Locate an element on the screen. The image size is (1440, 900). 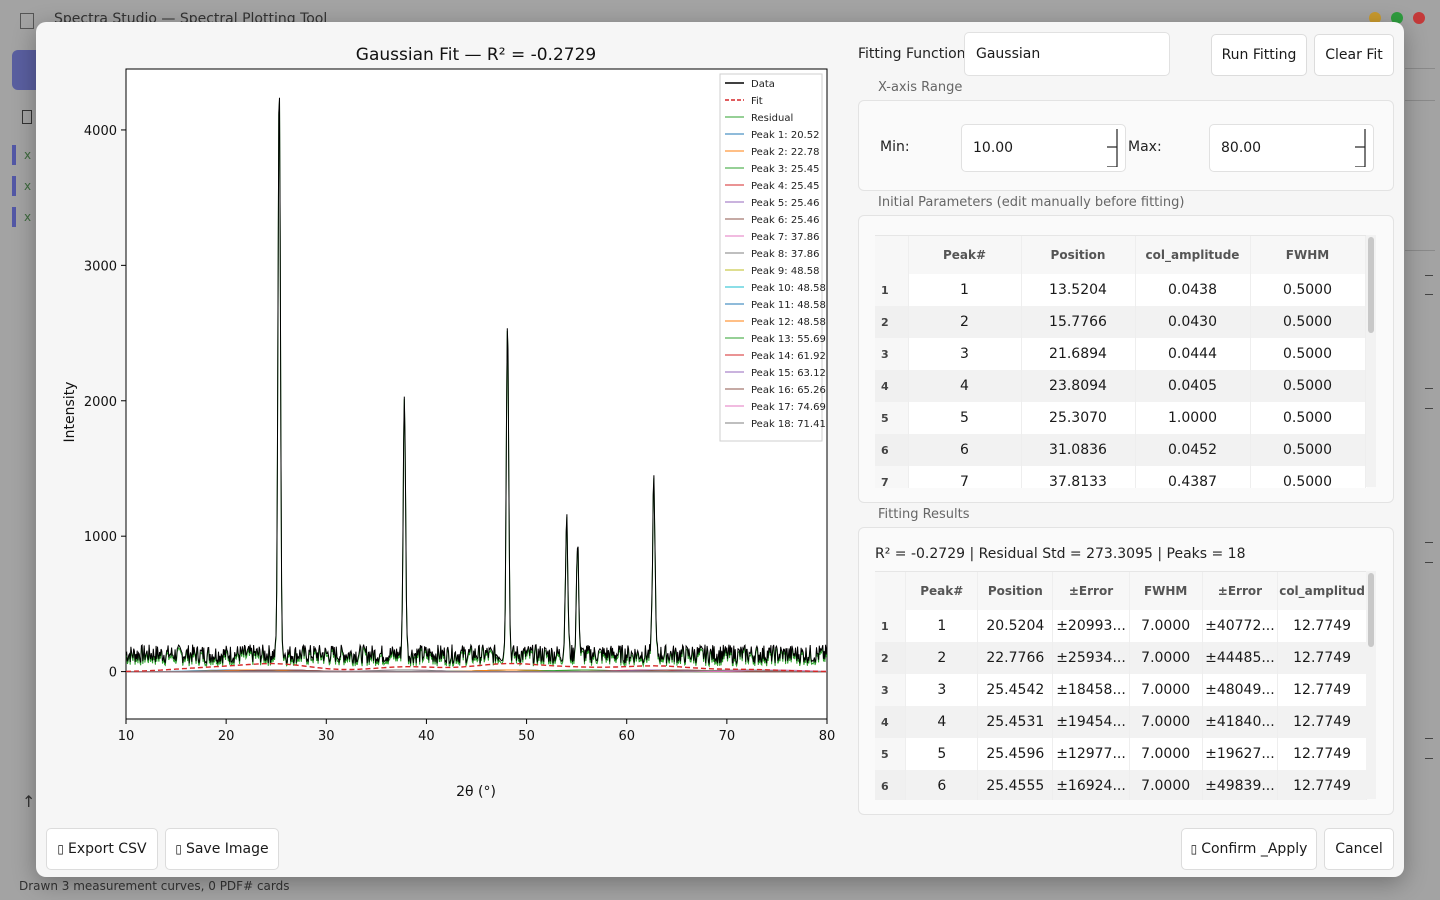
maximize-button is located at coordinates (1397, 18).